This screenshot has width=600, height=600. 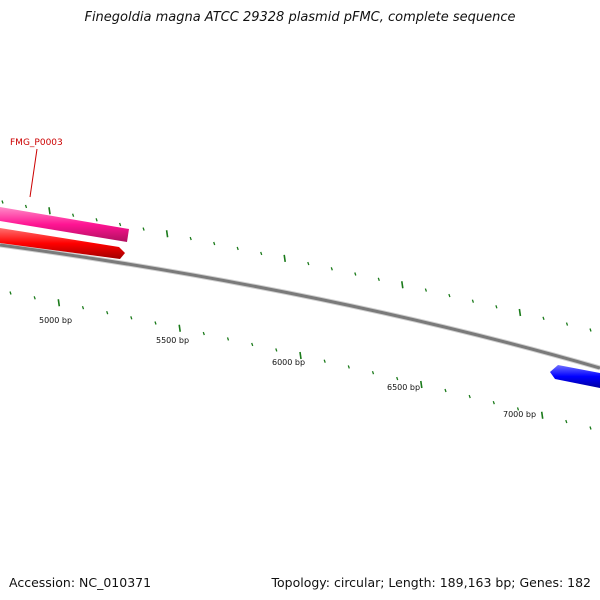 I want to click on gene-arrow-blue, so click(x=575, y=376).